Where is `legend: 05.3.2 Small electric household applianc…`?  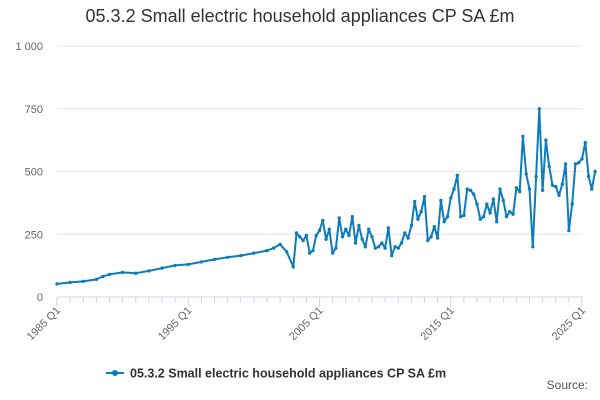
legend: 05.3.2 Small electric household applianc… is located at coordinates (276, 374).